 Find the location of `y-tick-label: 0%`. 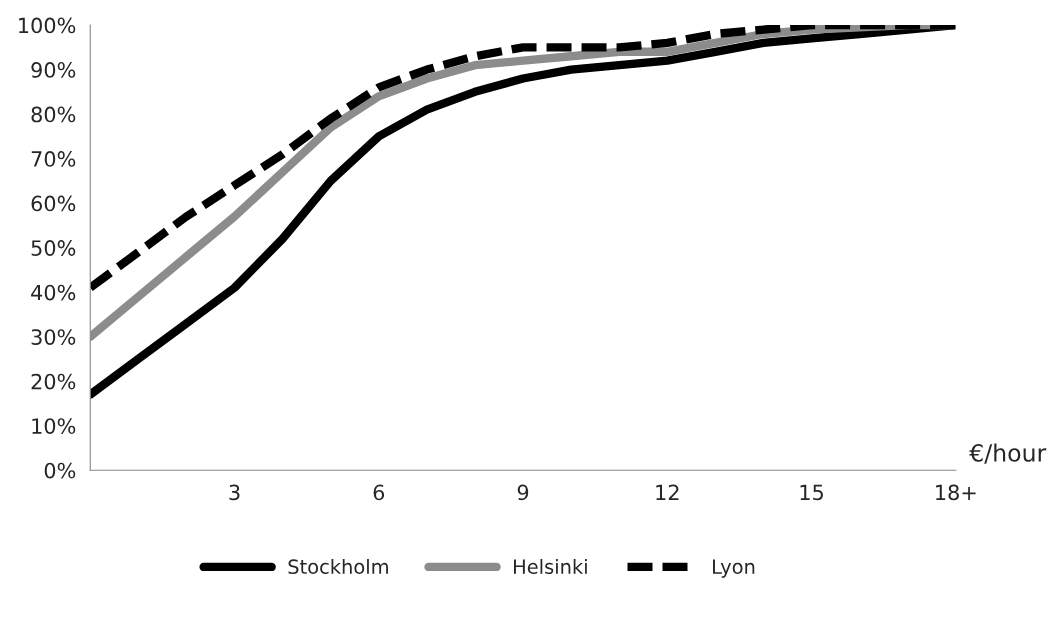

y-tick-label: 0% is located at coordinates (60, 470).